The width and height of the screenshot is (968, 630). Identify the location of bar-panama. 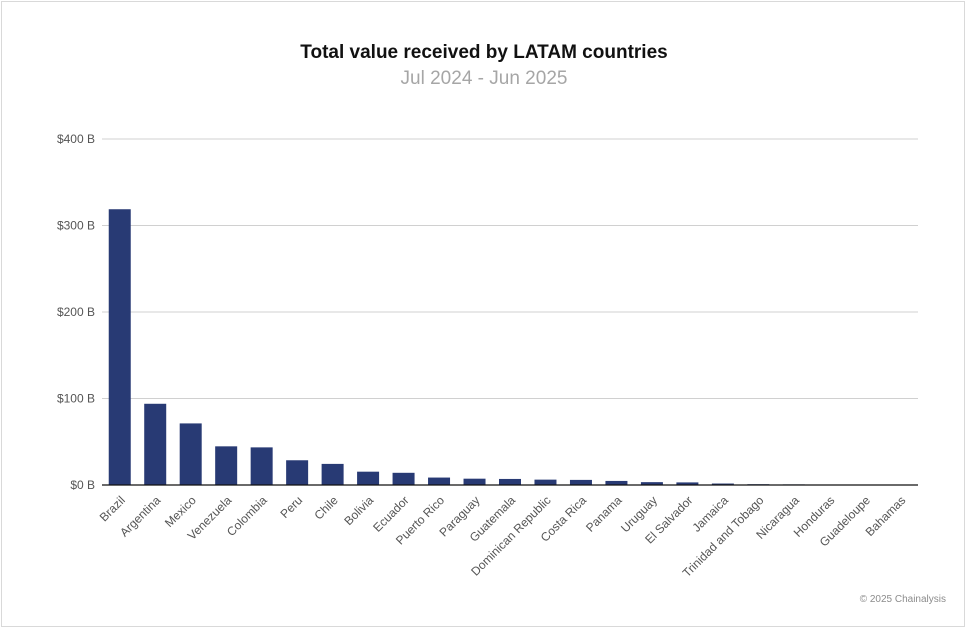
(616, 482).